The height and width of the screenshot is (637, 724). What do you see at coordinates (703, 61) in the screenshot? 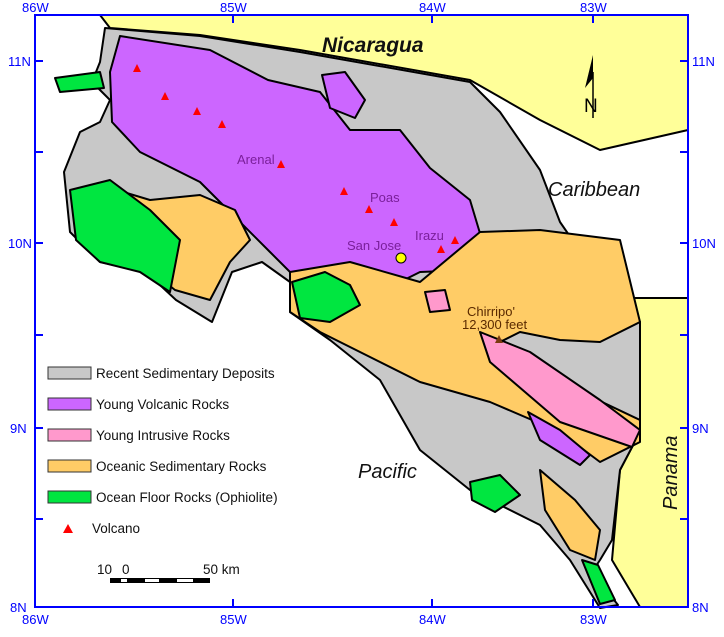
I see `lat-label-right: 11N` at bounding box center [703, 61].